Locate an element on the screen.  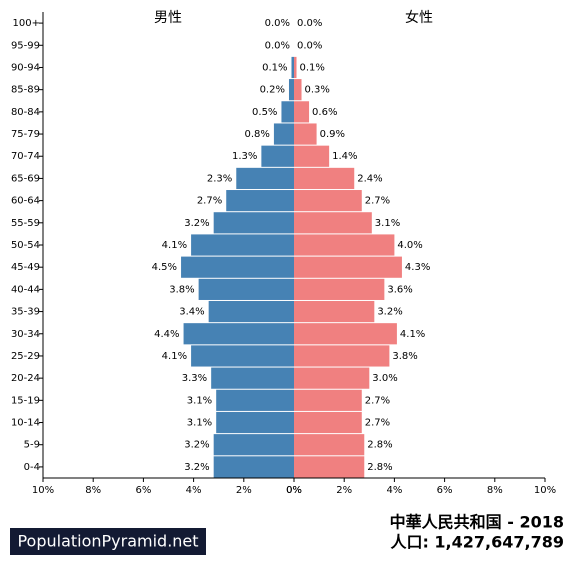
value-label: 4.4% is located at coordinates (166, 334).